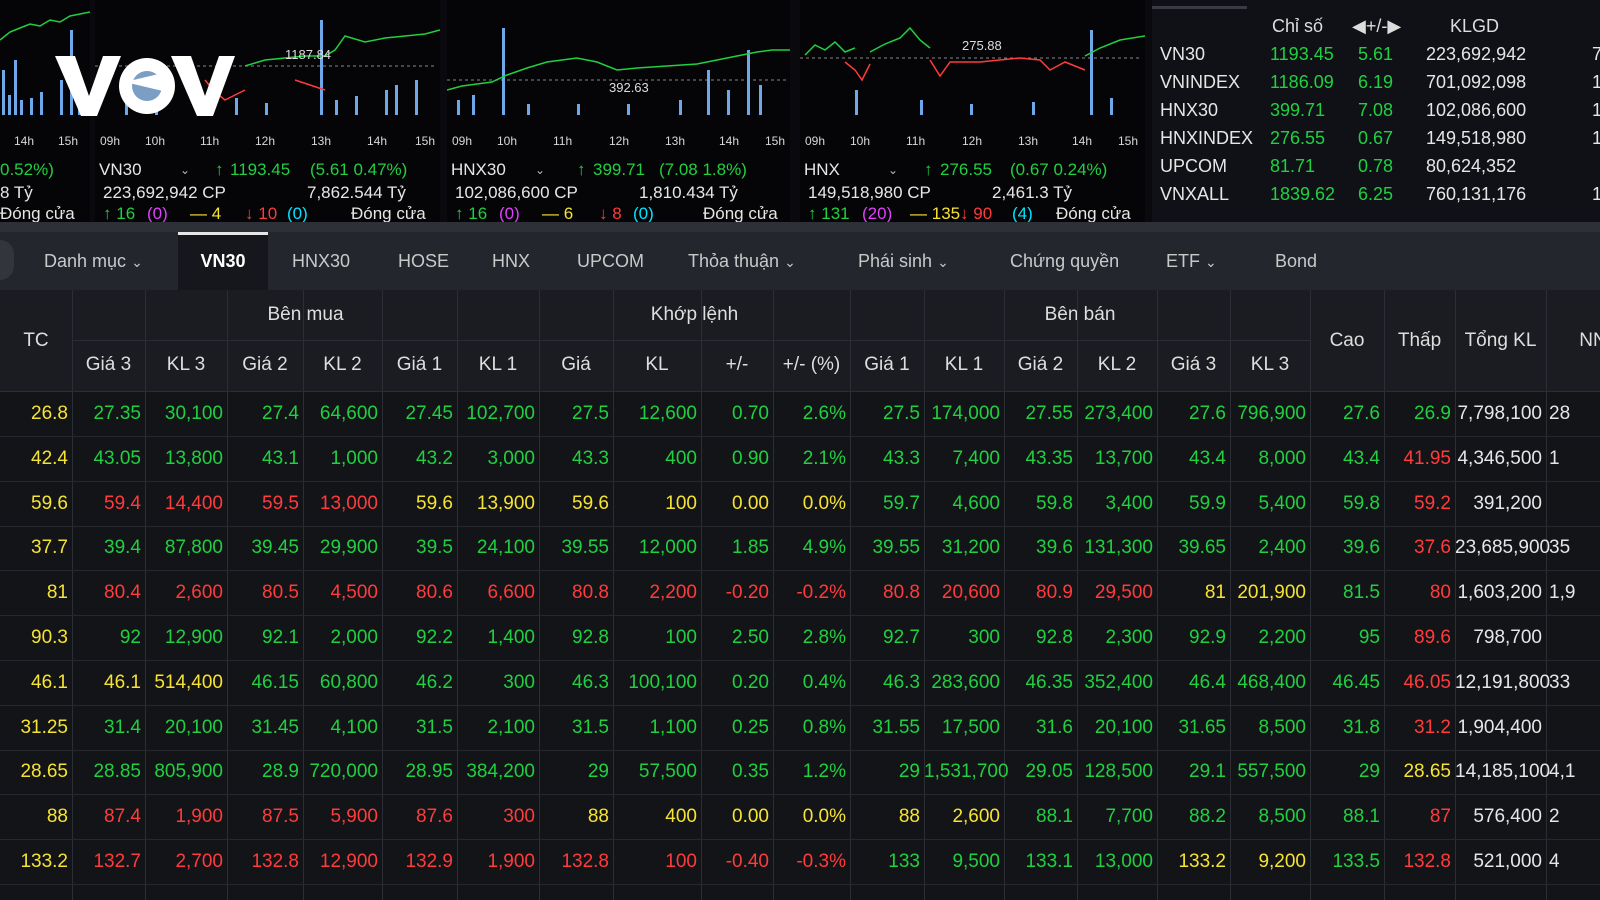  What do you see at coordinates (1560, 413) in the screenshot?
I see `cell-value: 28` at bounding box center [1560, 413].